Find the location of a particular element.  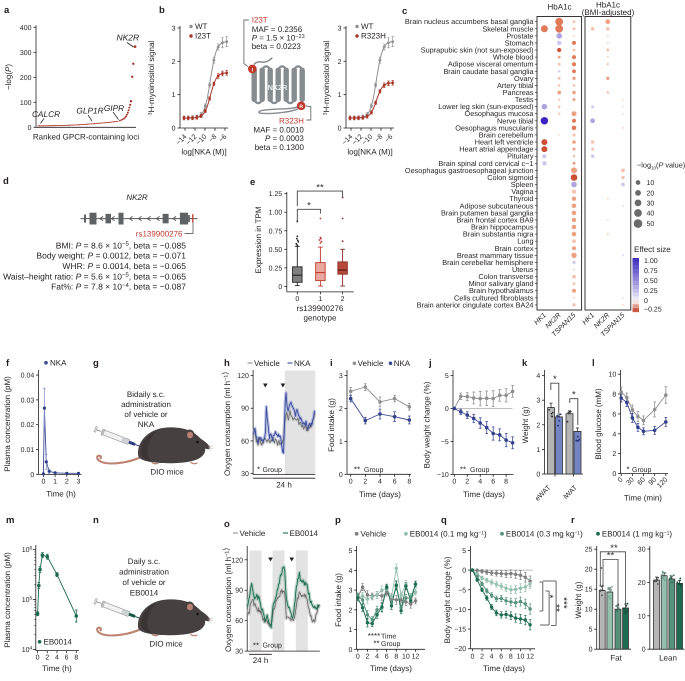

svg-text: −10 is located at coordinates (443, 475).